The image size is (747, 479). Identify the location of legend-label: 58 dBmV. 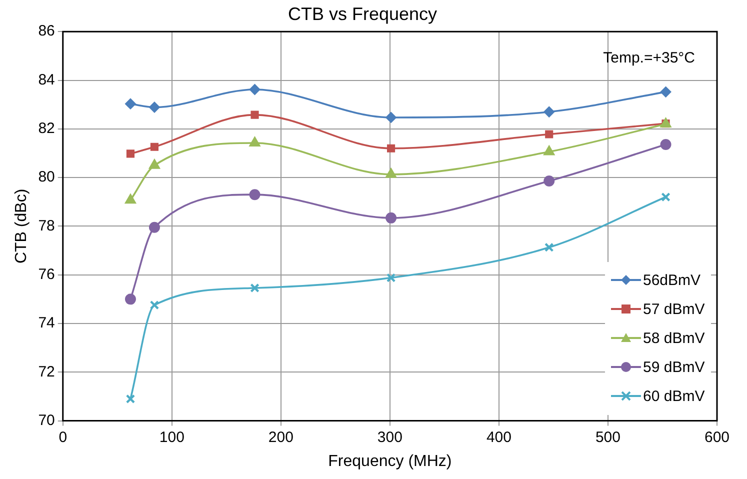
(674, 338).